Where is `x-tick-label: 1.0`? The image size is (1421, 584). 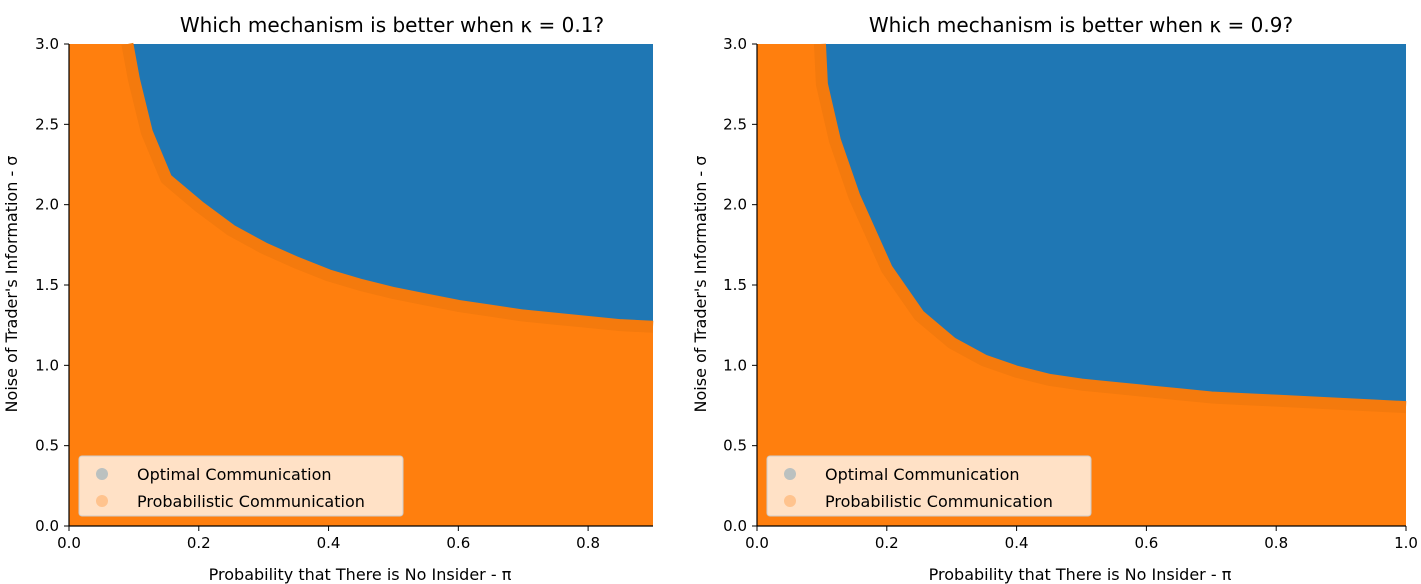 x-tick-label: 1.0 is located at coordinates (1406, 543).